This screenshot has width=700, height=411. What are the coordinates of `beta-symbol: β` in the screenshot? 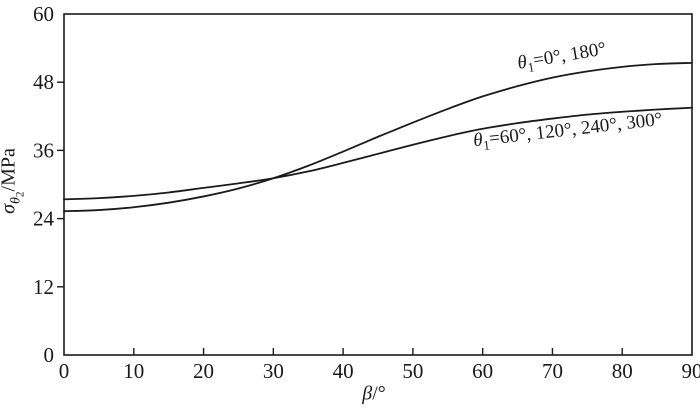 It's located at (367, 393).